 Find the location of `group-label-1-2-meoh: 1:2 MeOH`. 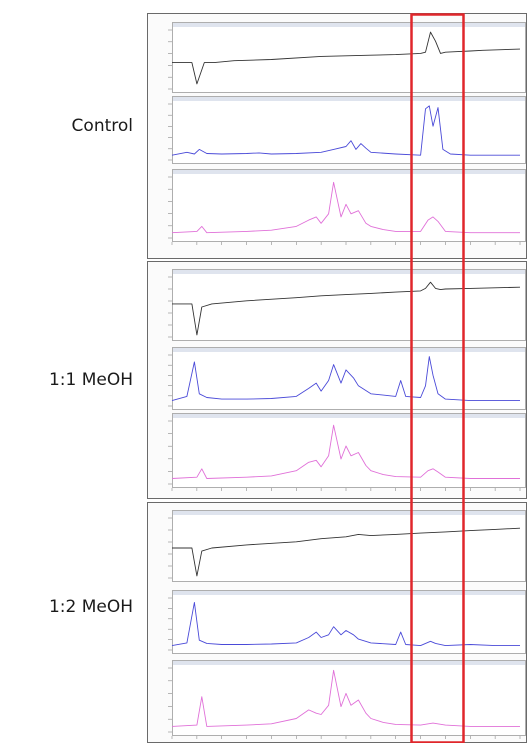

group-label-1-2-meoh: 1:2 MeOH is located at coordinates (90, 607).